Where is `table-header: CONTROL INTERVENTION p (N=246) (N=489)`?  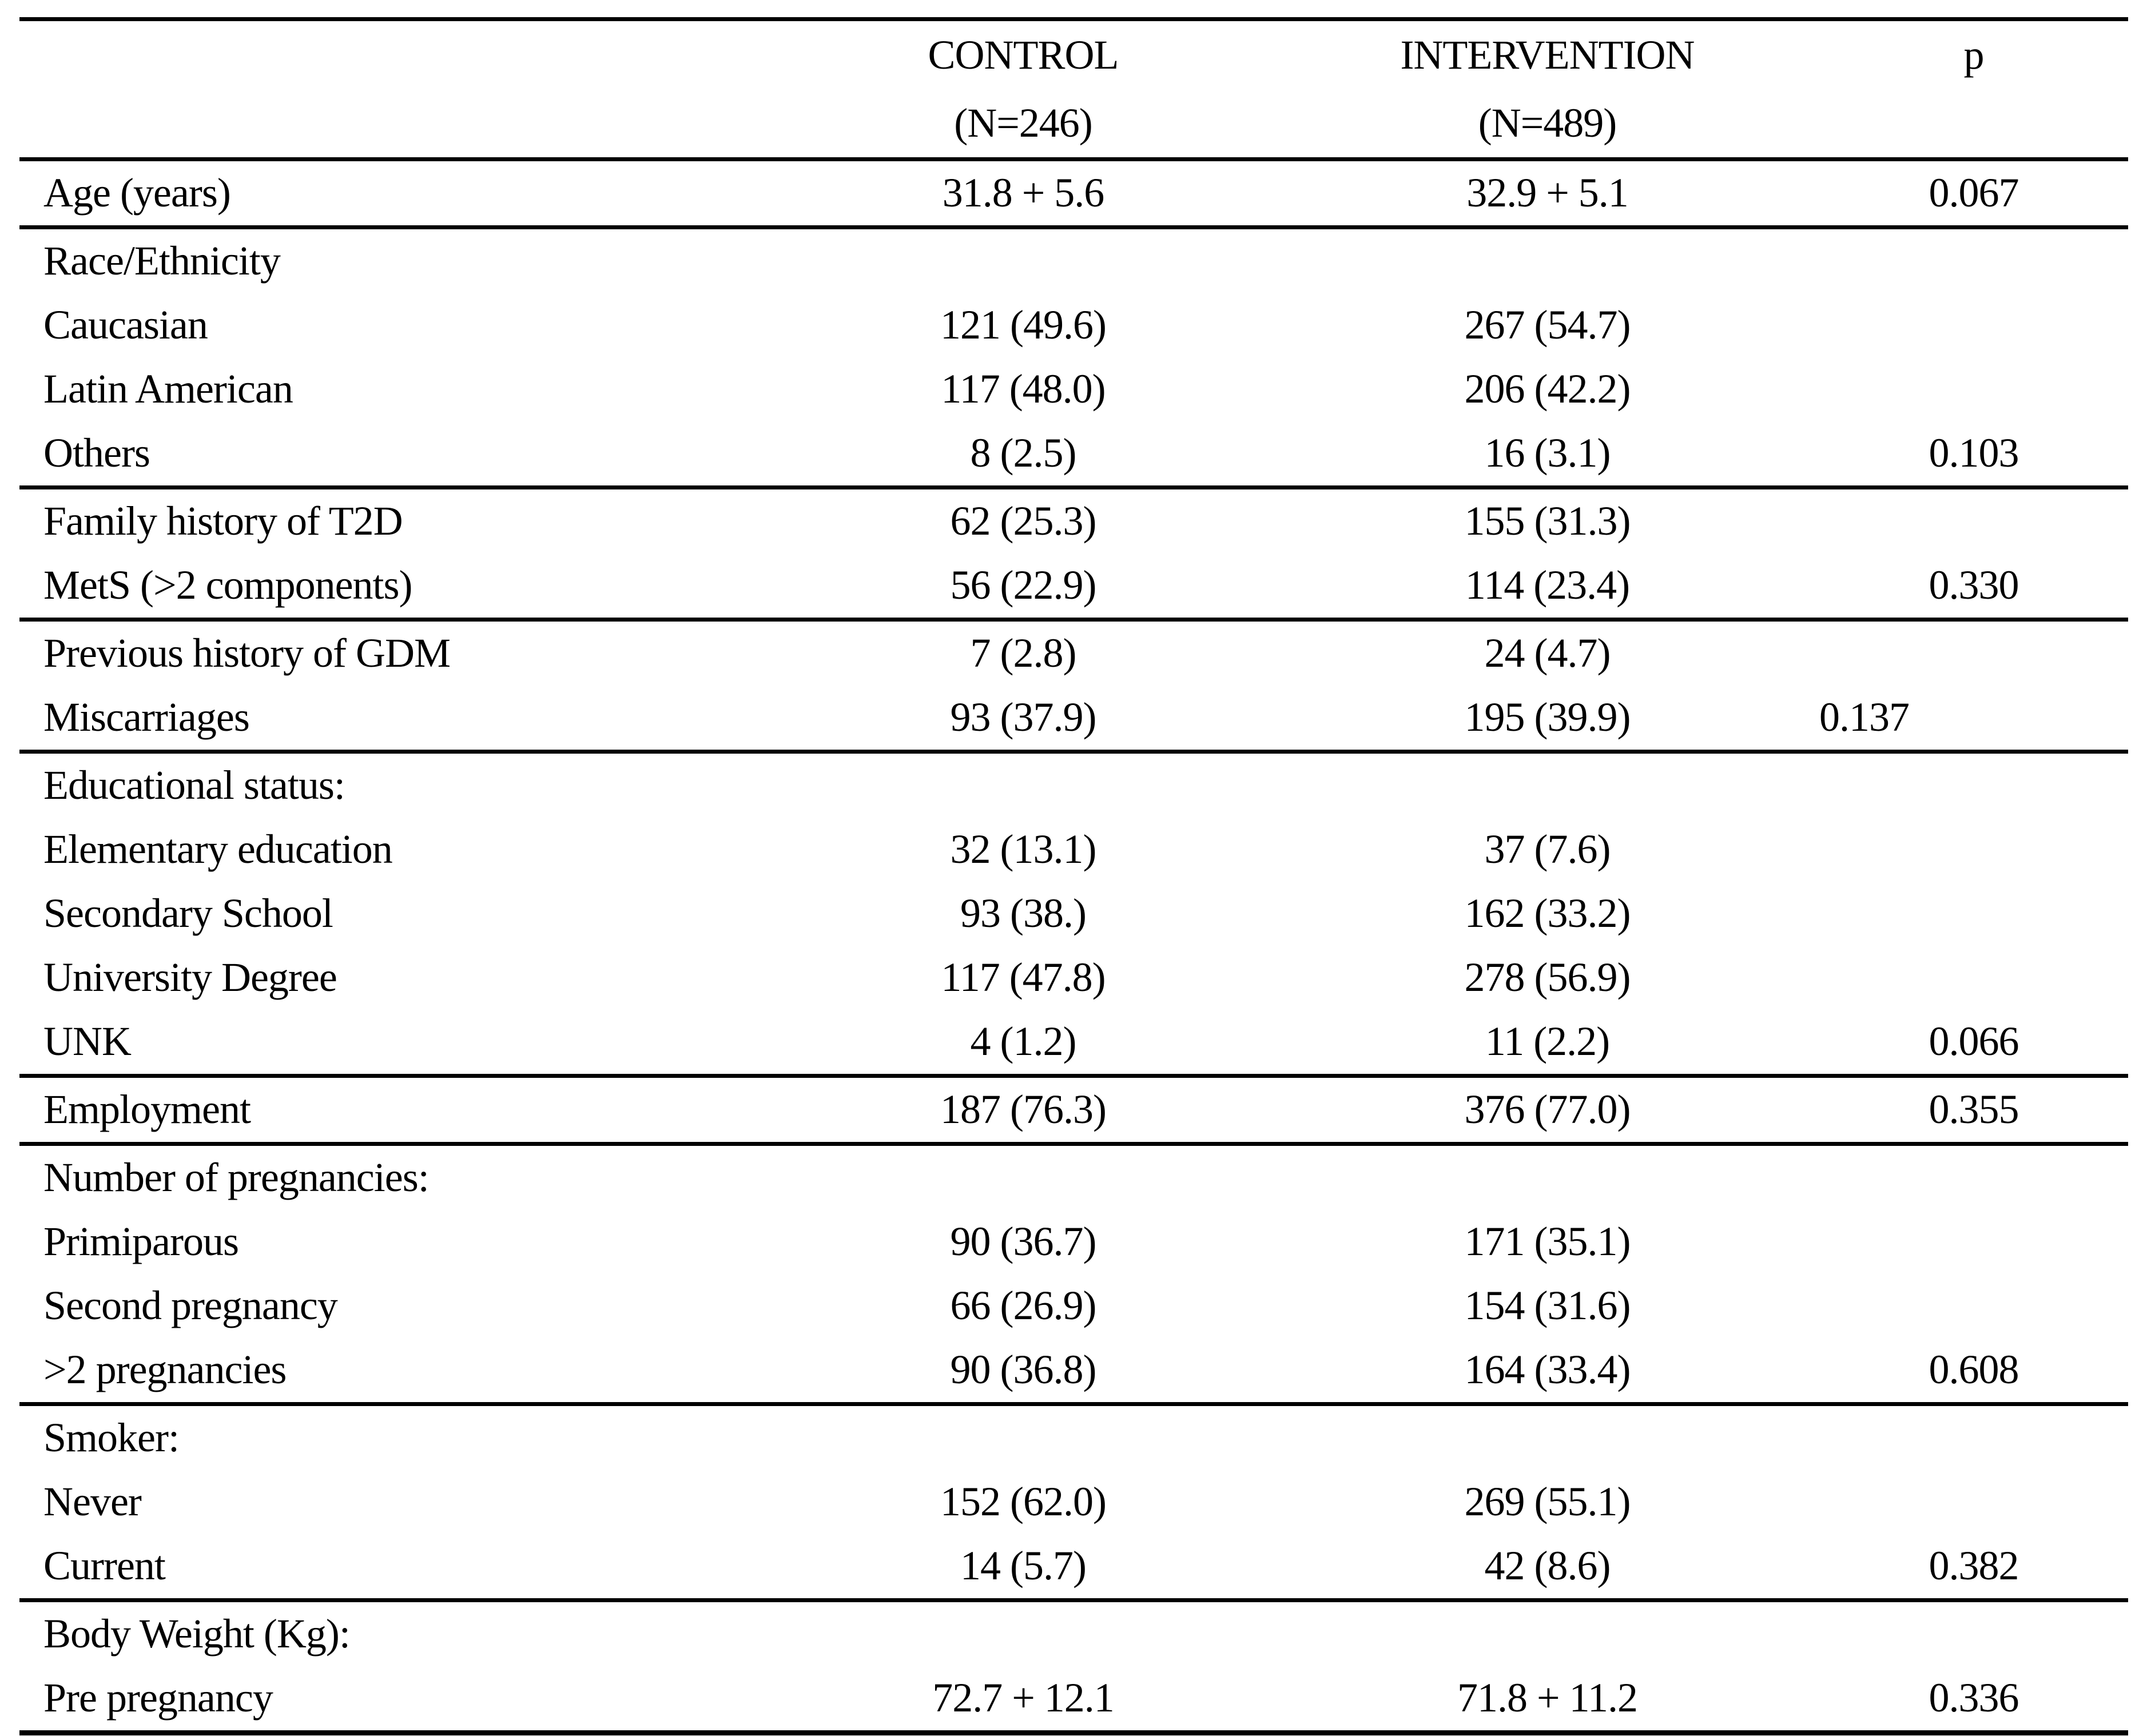 table-header: CONTROL INTERVENTION p (N=246) (N=489) is located at coordinates (1073, 89).